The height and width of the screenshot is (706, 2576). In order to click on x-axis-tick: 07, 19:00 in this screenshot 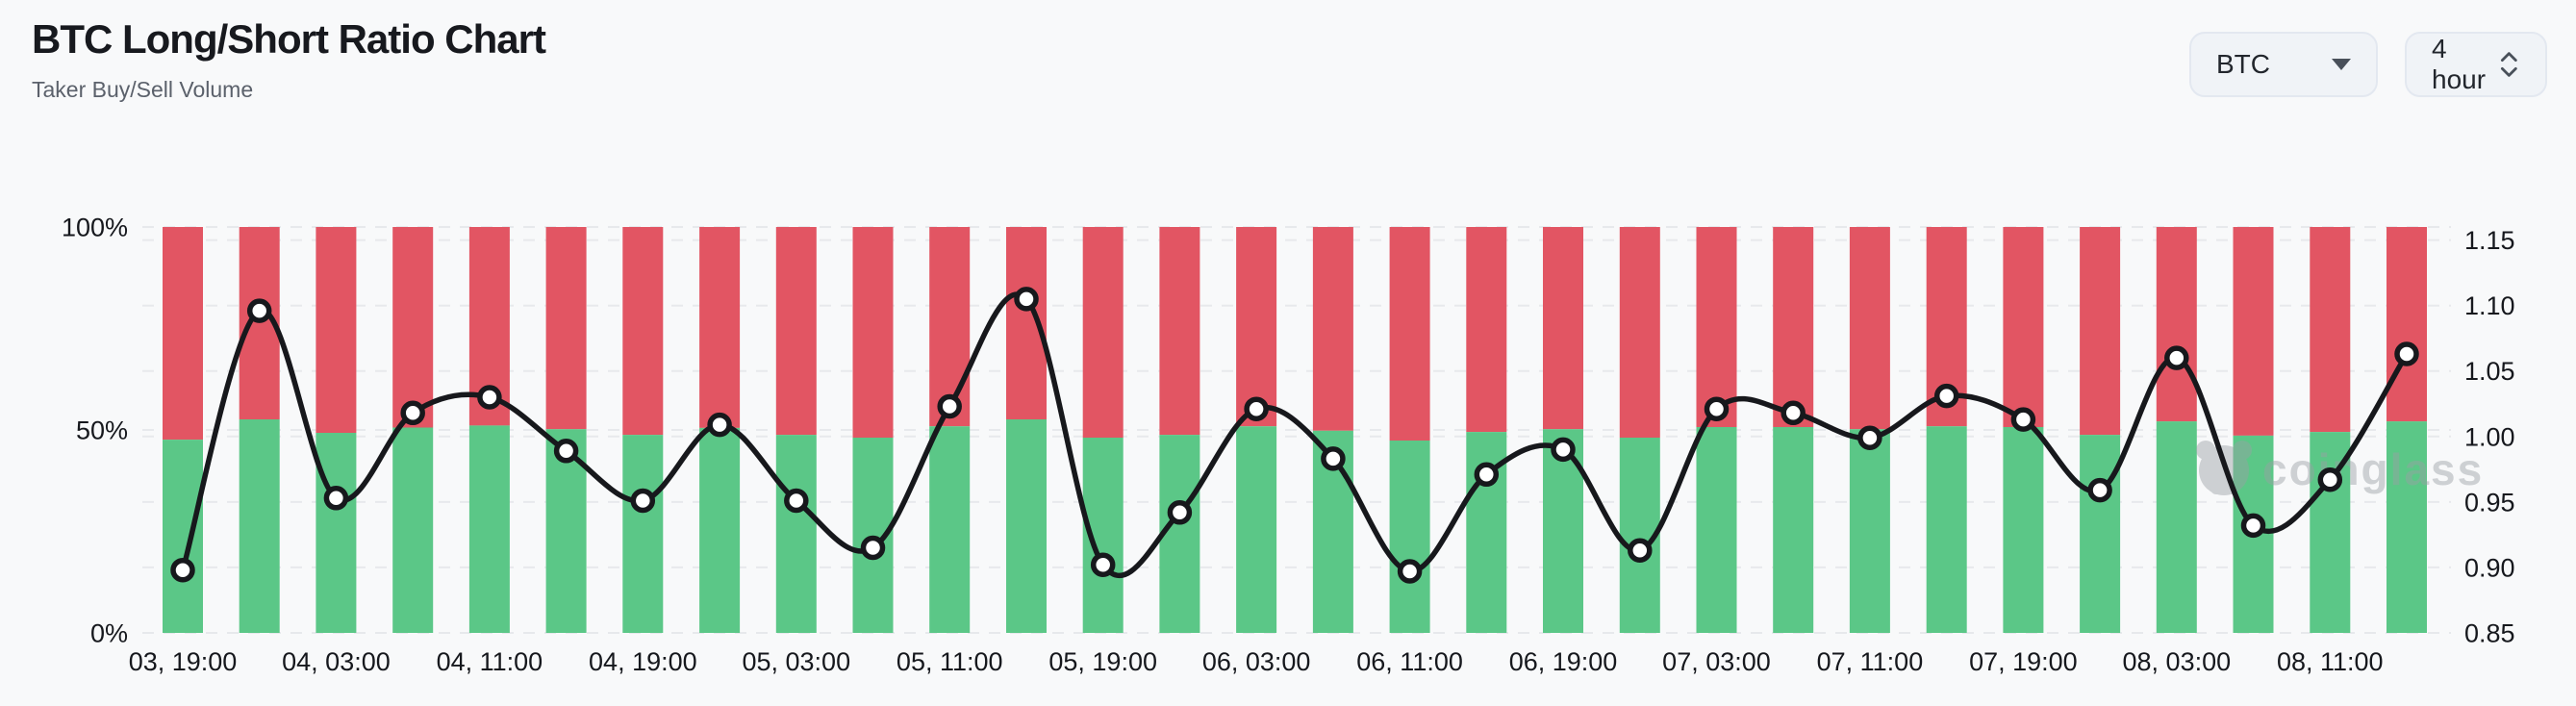, I will do `click(2024, 662)`.